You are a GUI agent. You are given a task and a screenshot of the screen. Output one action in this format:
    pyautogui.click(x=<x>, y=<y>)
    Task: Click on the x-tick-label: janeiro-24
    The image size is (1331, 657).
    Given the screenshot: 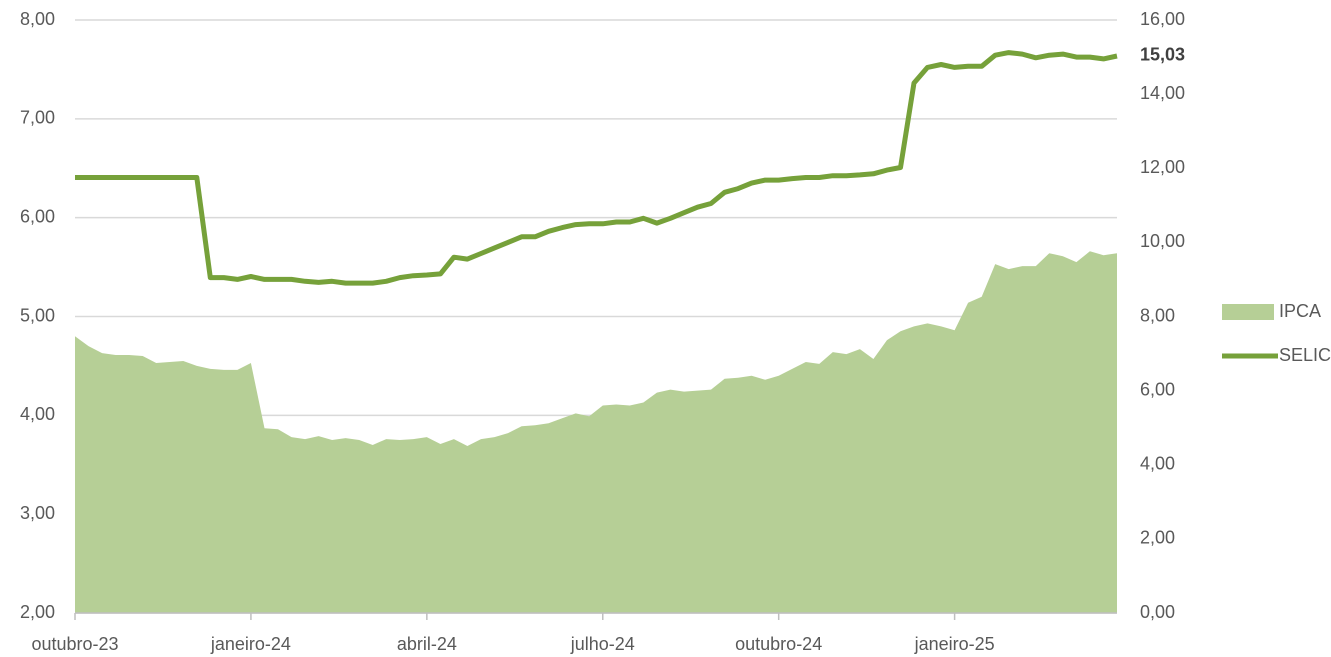 What is the action you would take?
    pyautogui.click(x=250, y=644)
    